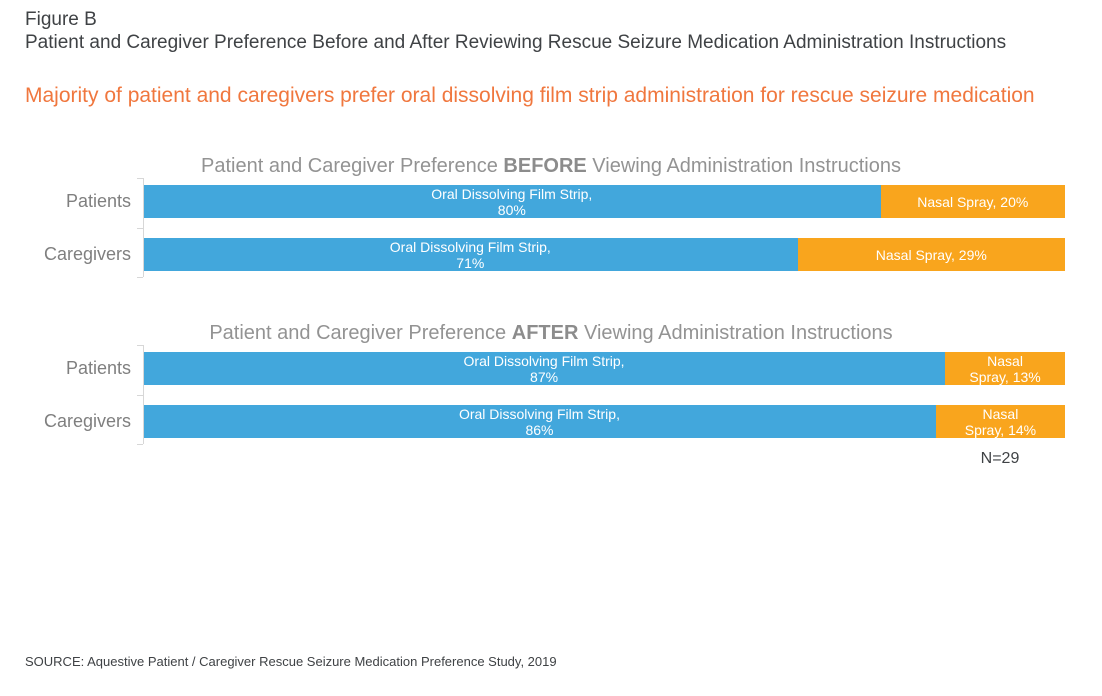  I want to click on bar-segment-nasal-spray: Nasal Spray, 20%, so click(972, 201).